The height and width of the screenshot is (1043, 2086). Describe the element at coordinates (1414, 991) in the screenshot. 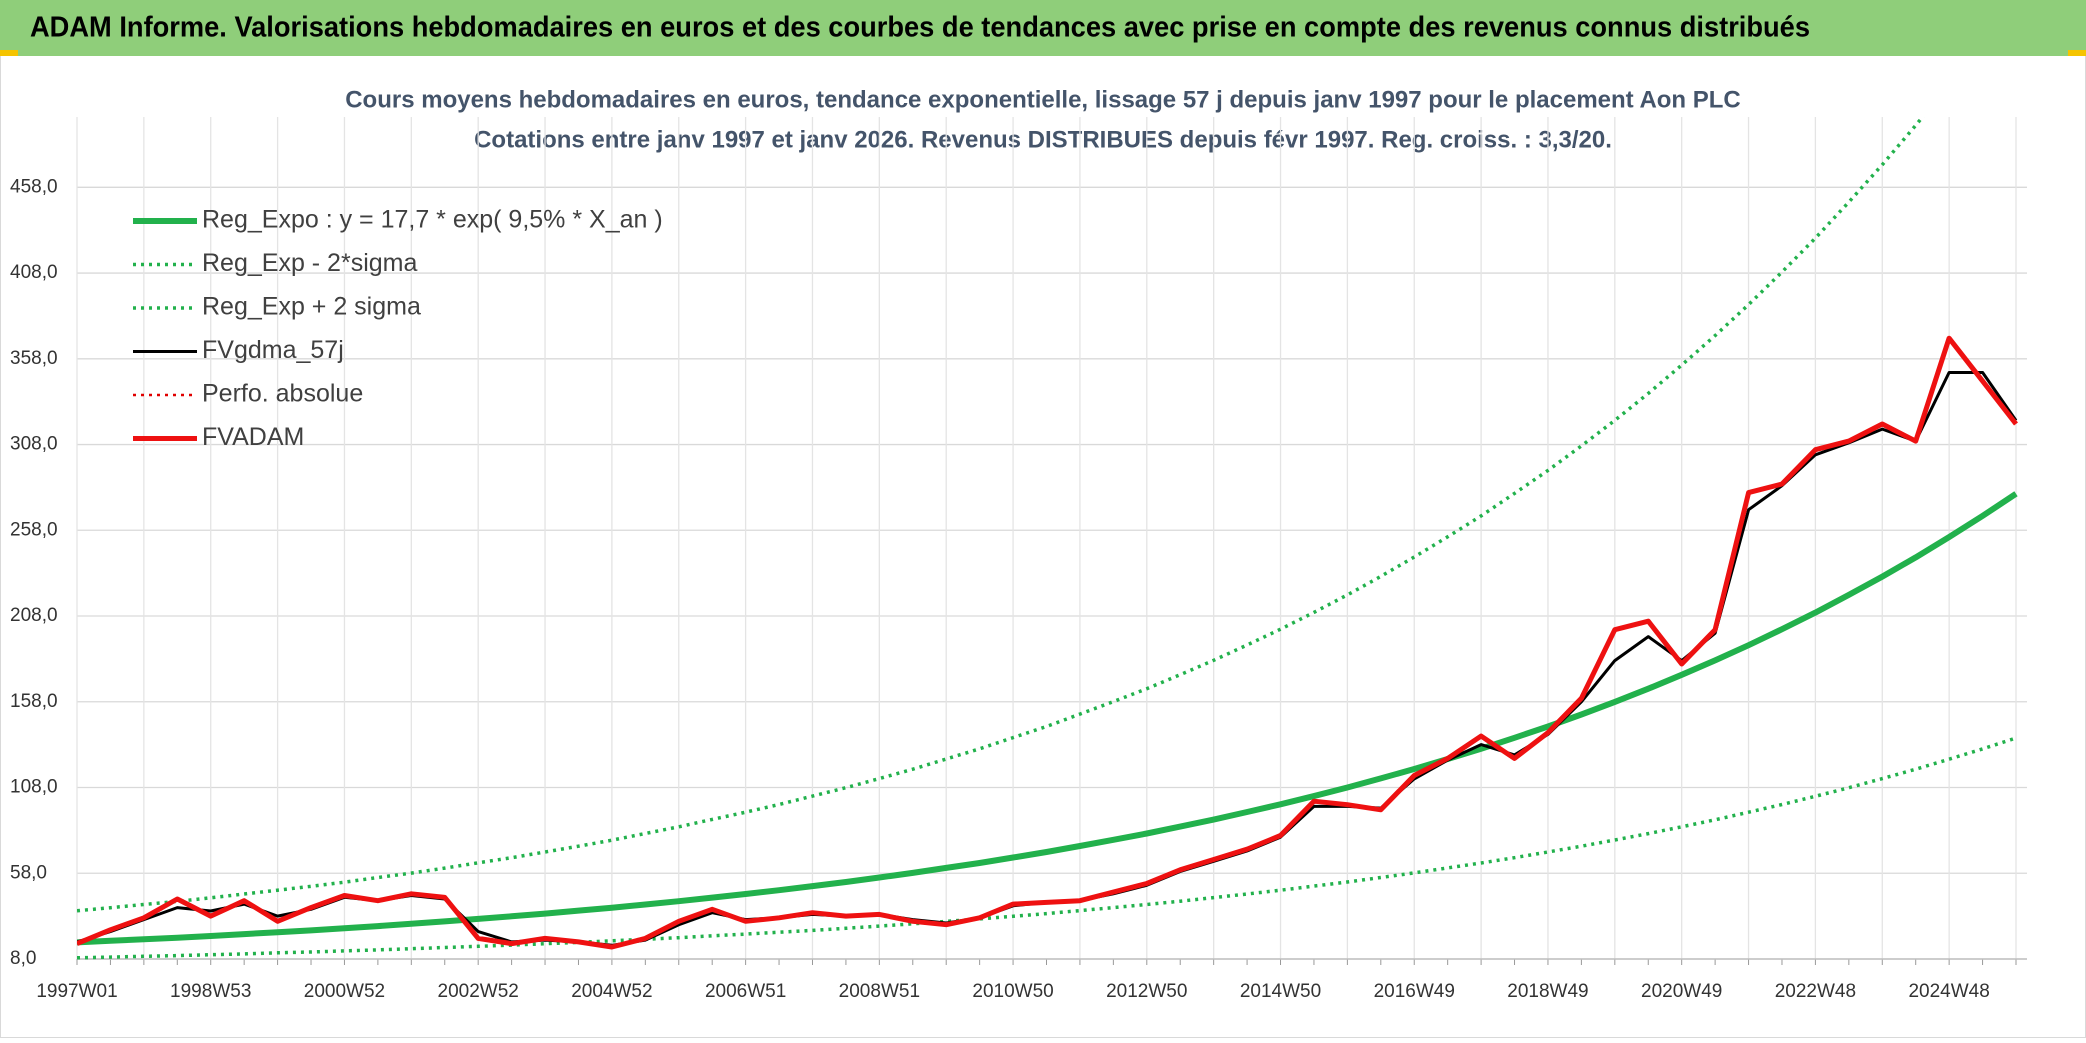

I see `x-tick-label: 2016W49` at that location.